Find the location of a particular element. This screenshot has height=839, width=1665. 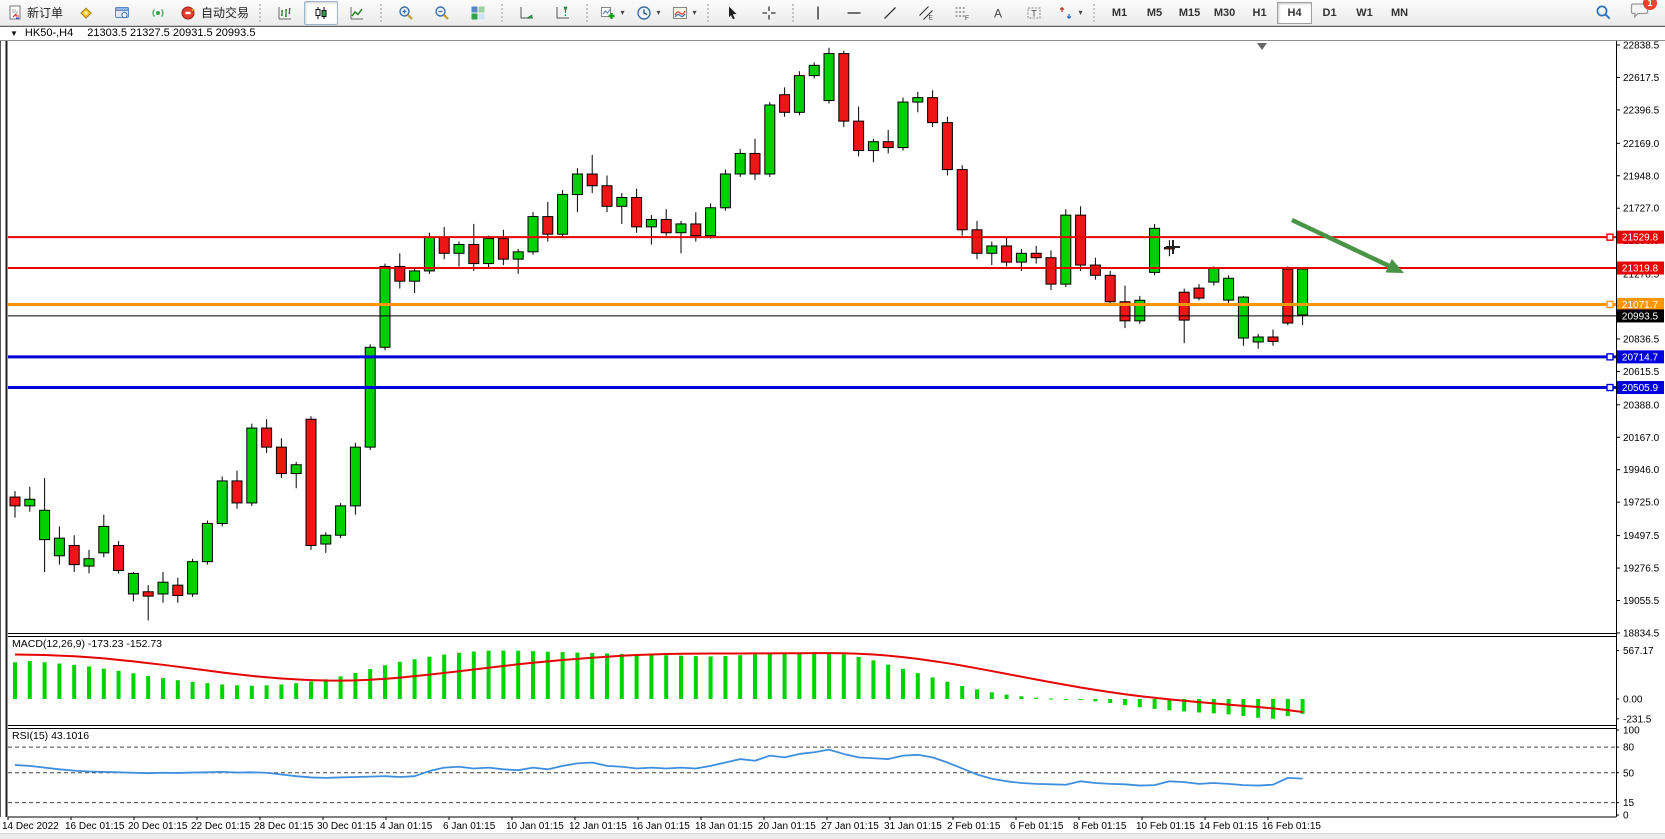

trendline-tool-button is located at coordinates (890, 13).